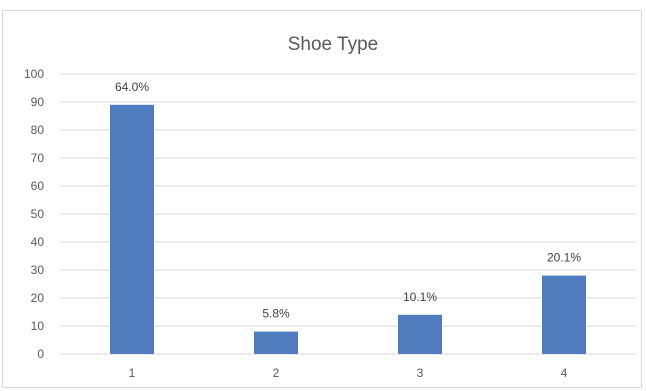  I want to click on y-tick-label: 50, so click(38, 214).